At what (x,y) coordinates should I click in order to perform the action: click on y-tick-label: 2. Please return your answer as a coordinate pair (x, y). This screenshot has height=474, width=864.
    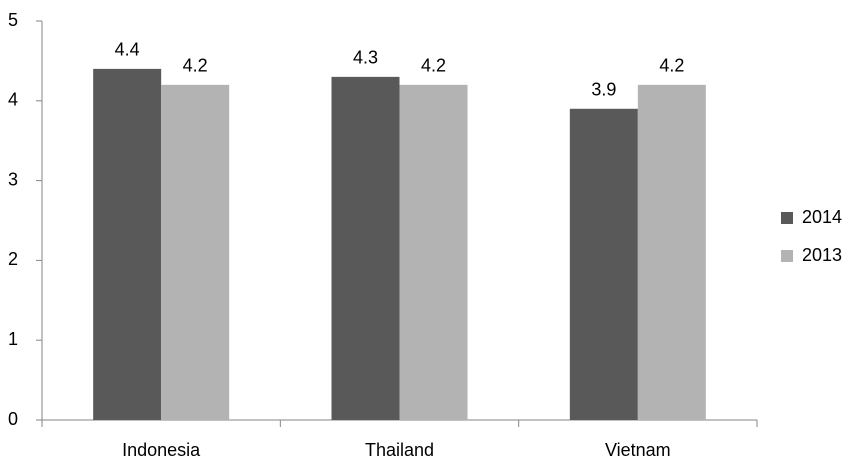
    Looking at the image, I should click on (13, 259).